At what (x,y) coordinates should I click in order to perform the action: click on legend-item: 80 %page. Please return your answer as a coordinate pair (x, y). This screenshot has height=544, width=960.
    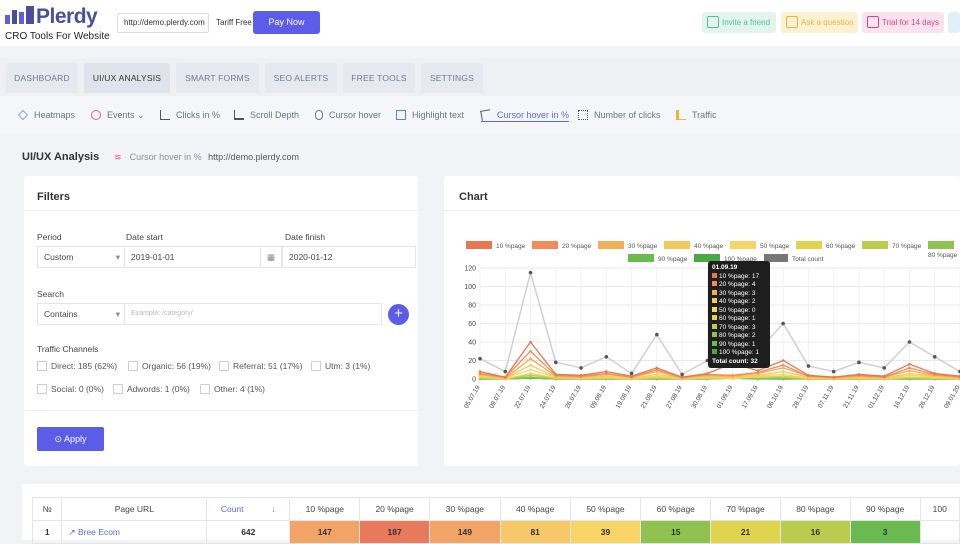
    Looking at the image, I should click on (944, 250).